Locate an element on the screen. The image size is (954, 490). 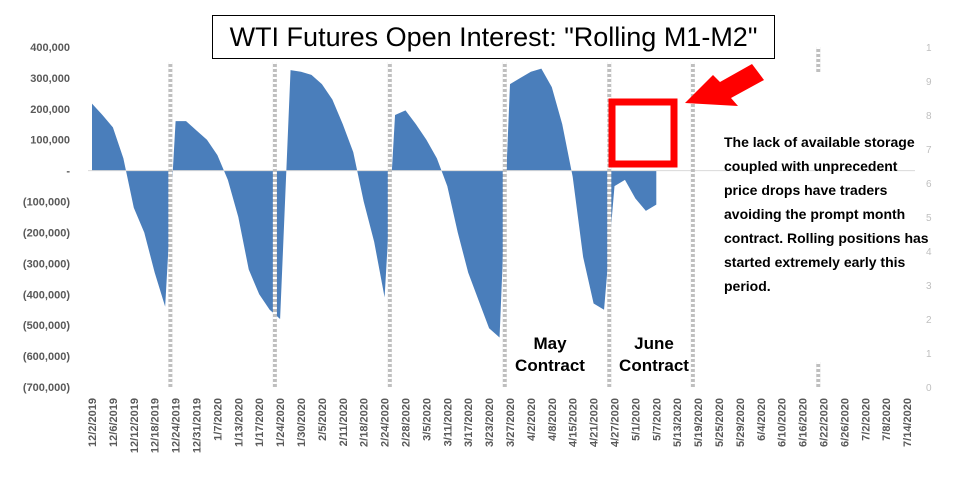
x-tick-label: 2/5/2020 is located at coordinates (323, 419).